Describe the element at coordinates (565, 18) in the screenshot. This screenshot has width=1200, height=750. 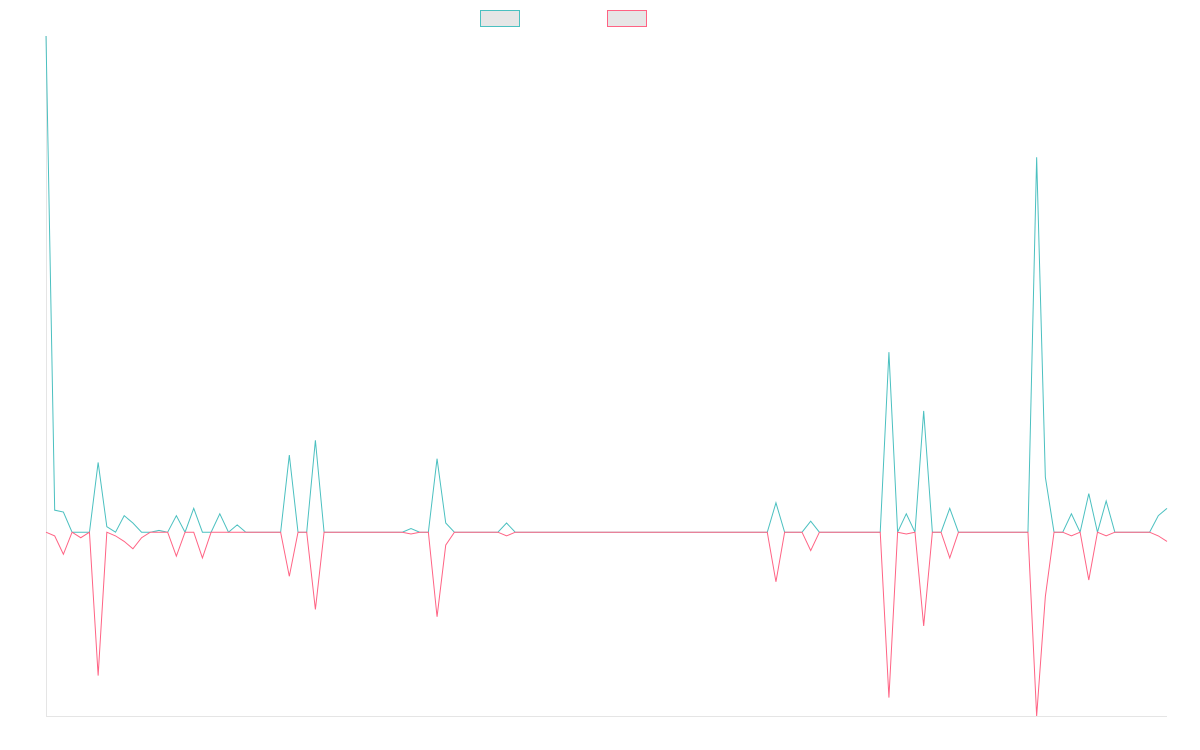
I see `legend` at that location.